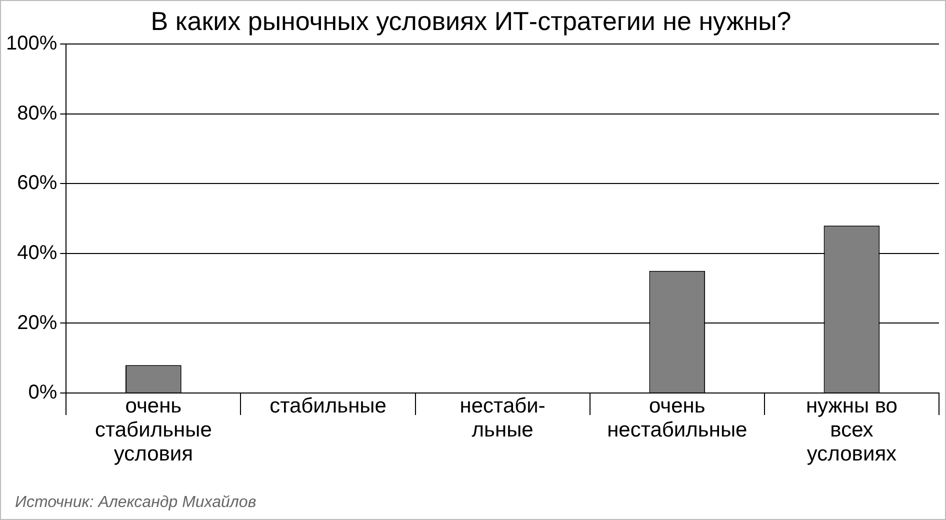 This screenshot has height=520, width=946. What do you see at coordinates (37, 183) in the screenshot?
I see `y-tick-label: 60%` at bounding box center [37, 183].